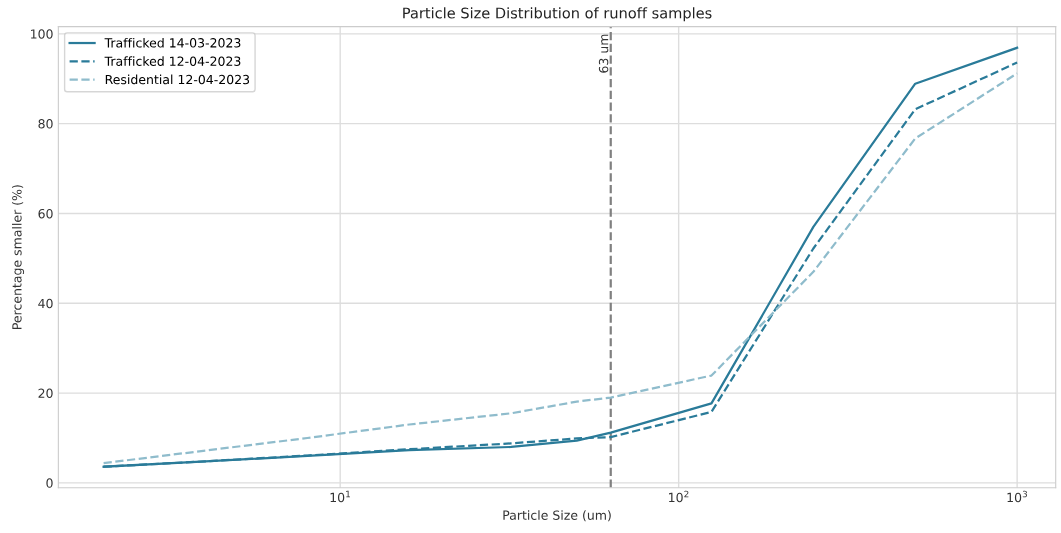 This screenshot has height=533, width=1061. I want to click on legend-label: Trafficked 14-03-2023, so click(172, 42).